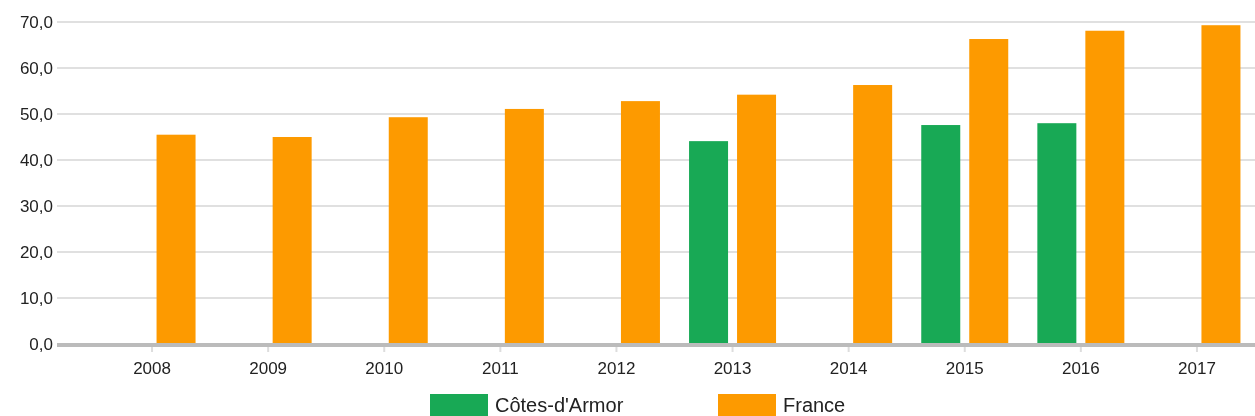  Describe the element at coordinates (814, 405) in the screenshot. I see `legend-label: France` at that location.